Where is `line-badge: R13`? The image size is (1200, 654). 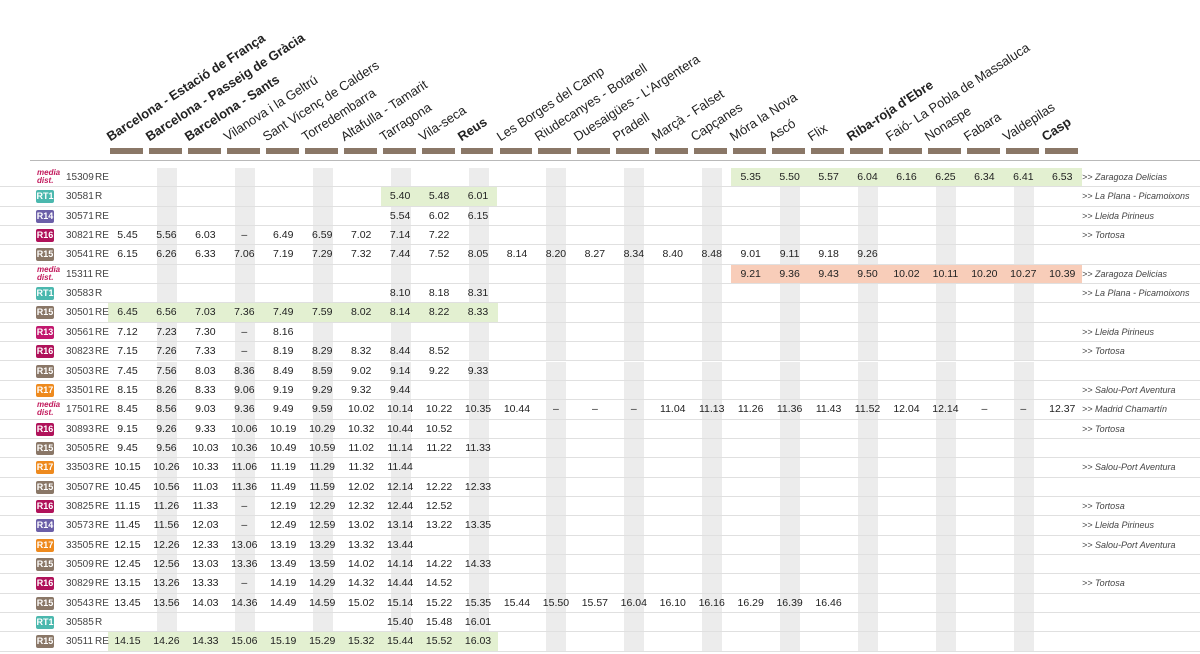 line-badge: R13 is located at coordinates (45, 332).